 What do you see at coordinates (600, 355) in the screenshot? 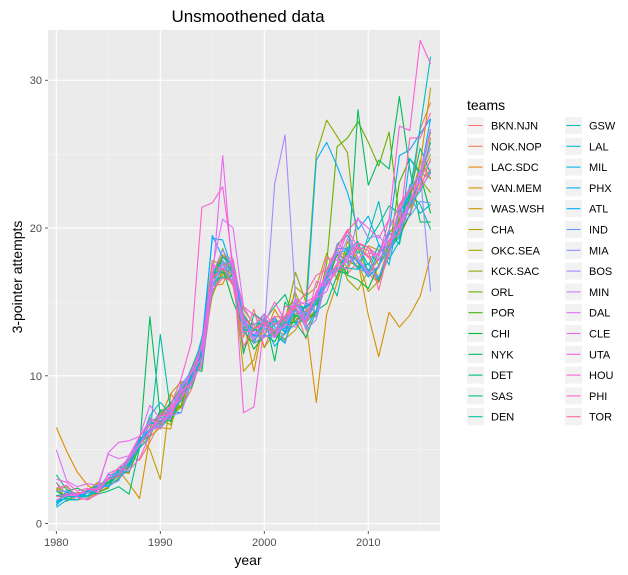
I see `legend-label: UTA` at bounding box center [600, 355].